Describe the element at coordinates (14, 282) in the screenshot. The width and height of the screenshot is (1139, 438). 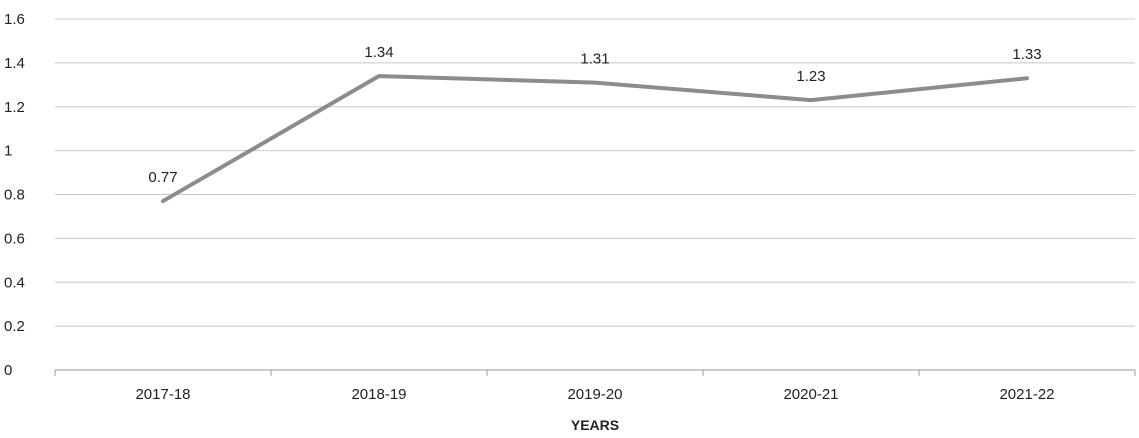
I see `y-tick-label: 0.4` at that location.